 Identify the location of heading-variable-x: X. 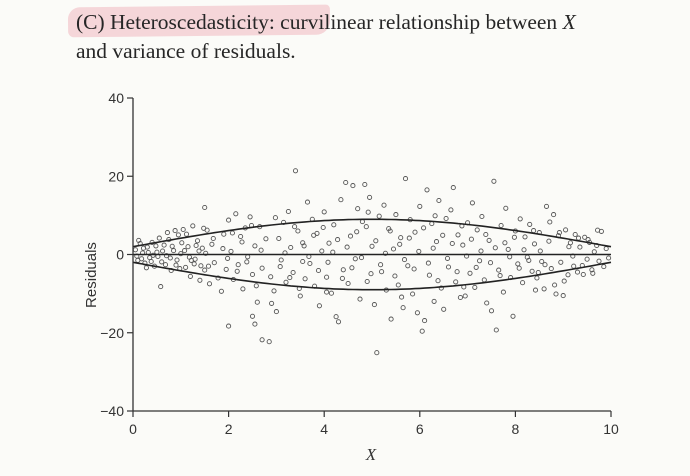
(569, 22).